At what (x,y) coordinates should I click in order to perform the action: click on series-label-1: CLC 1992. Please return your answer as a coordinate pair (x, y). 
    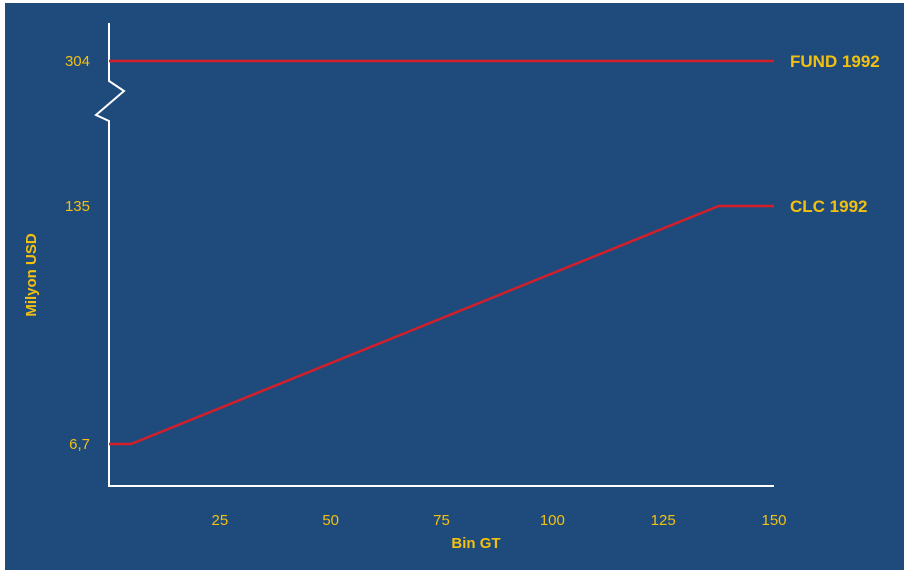
    Looking at the image, I should click on (828, 206).